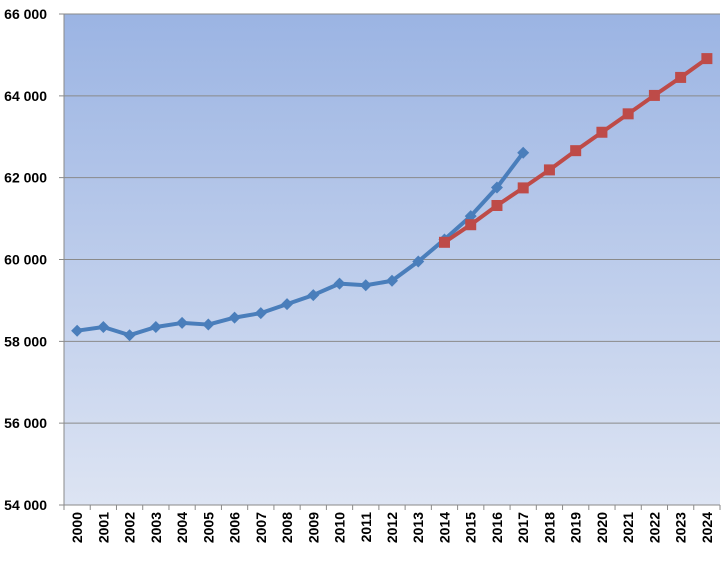  Describe the element at coordinates (366, 527) in the screenshot. I see `x-tick-label: 2011` at that location.